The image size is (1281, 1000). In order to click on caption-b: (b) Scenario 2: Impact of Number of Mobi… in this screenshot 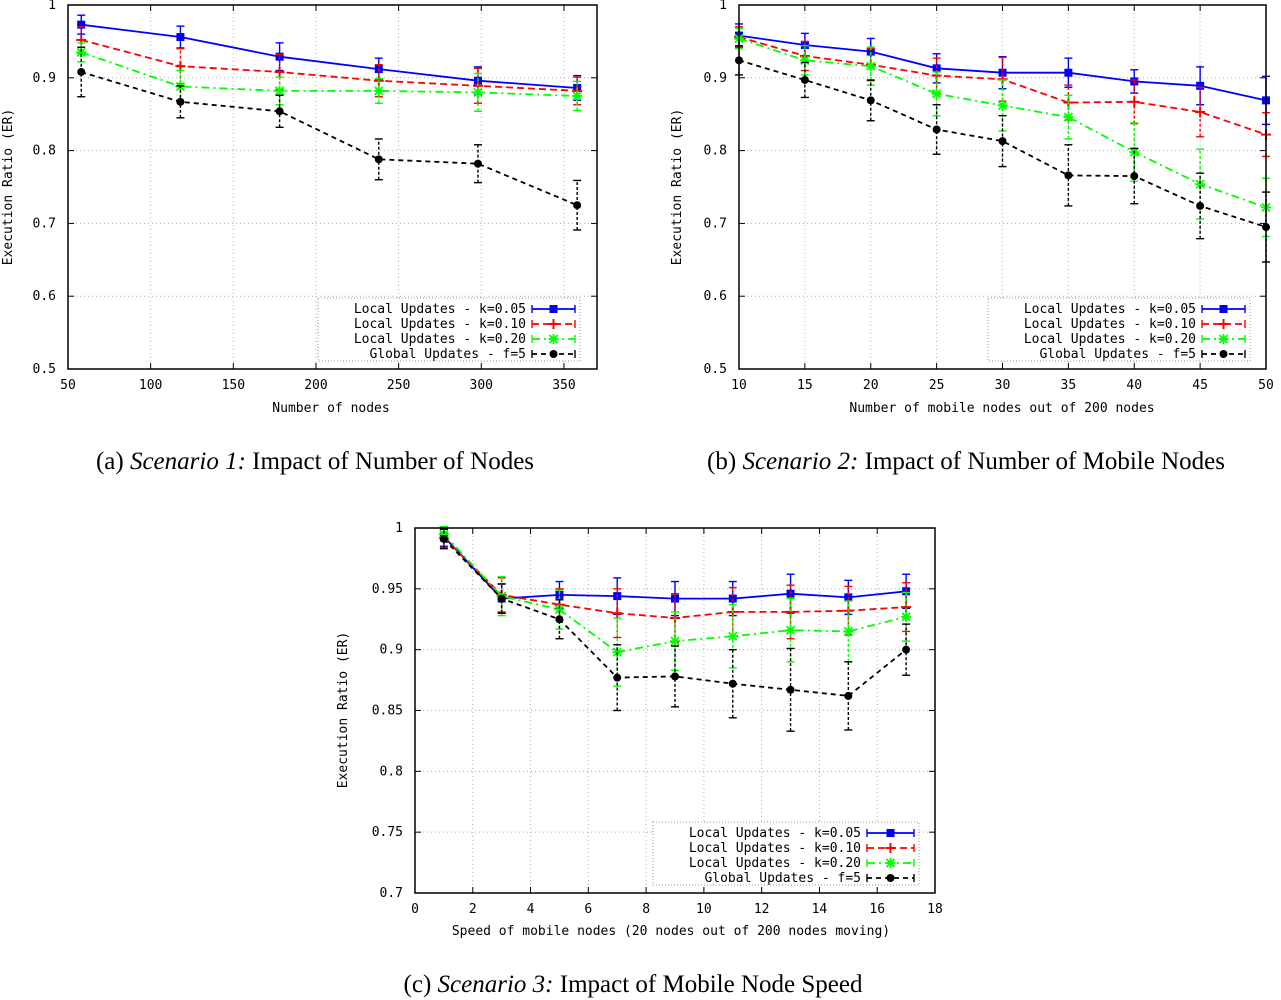, I will do `click(966, 461)`.